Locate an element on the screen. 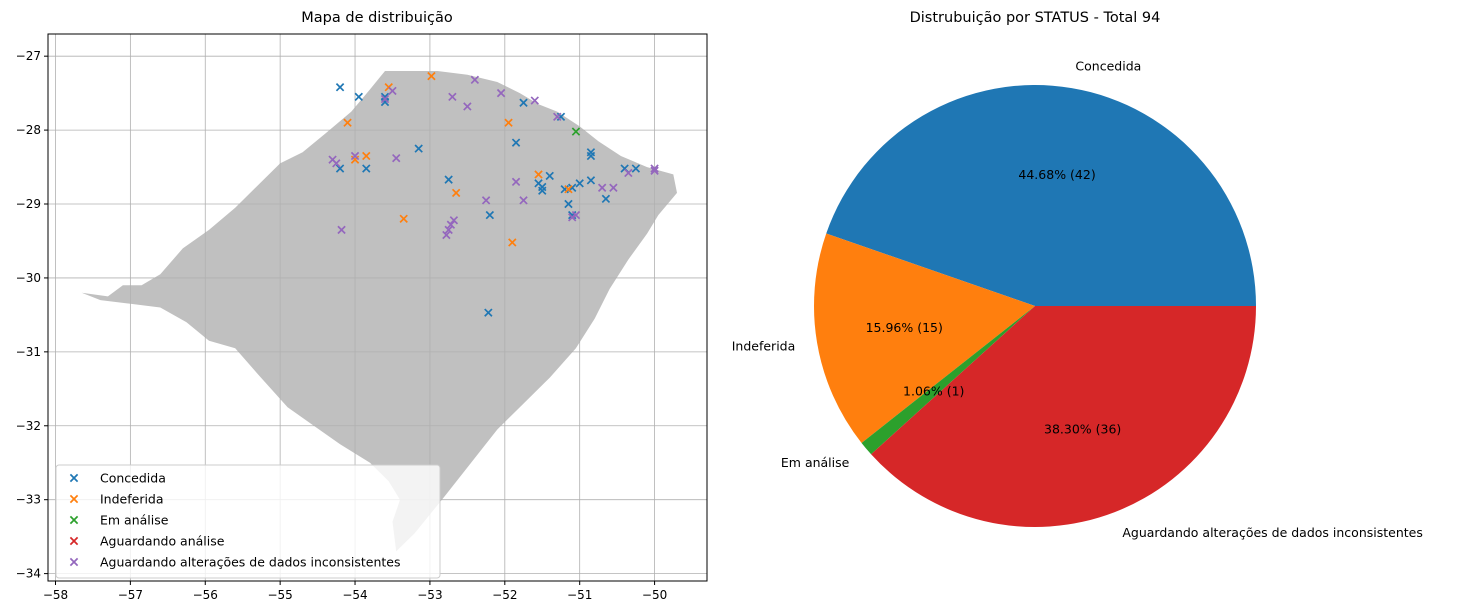 Image resolution: width=1466 pixels, height=615 pixels. legend-label: Concedida is located at coordinates (133, 478).